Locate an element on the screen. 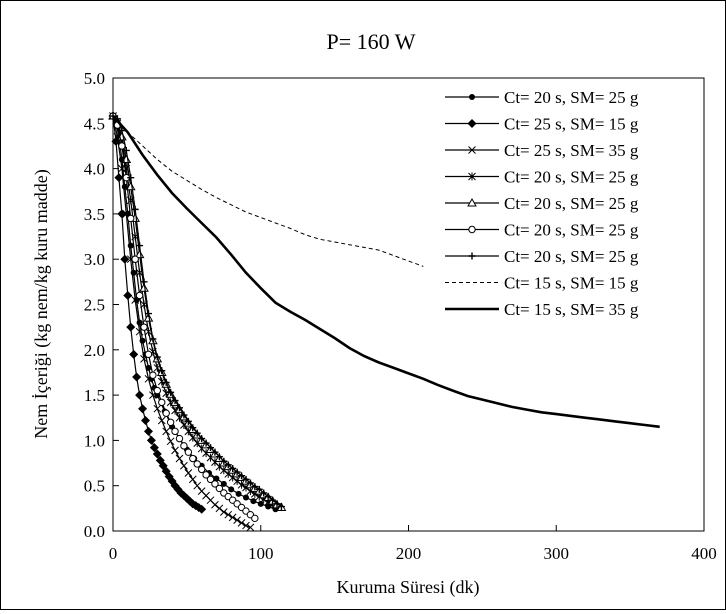  x-tick-label: 100 is located at coordinates (261, 553).